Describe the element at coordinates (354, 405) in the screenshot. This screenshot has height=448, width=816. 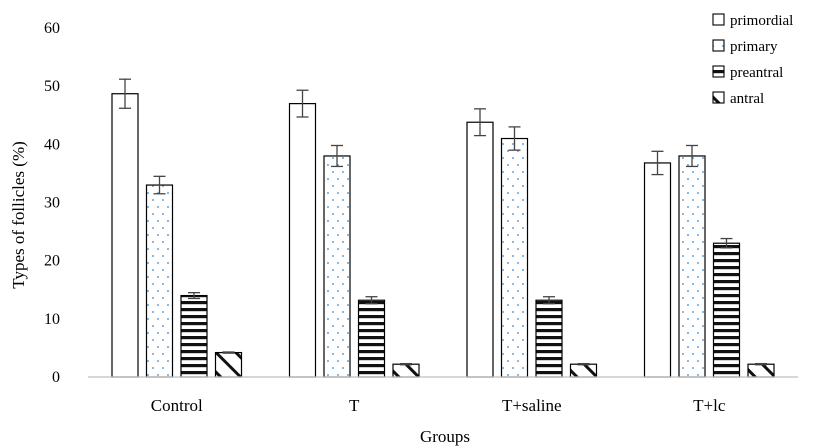
I see `x-category-label: T` at that location.